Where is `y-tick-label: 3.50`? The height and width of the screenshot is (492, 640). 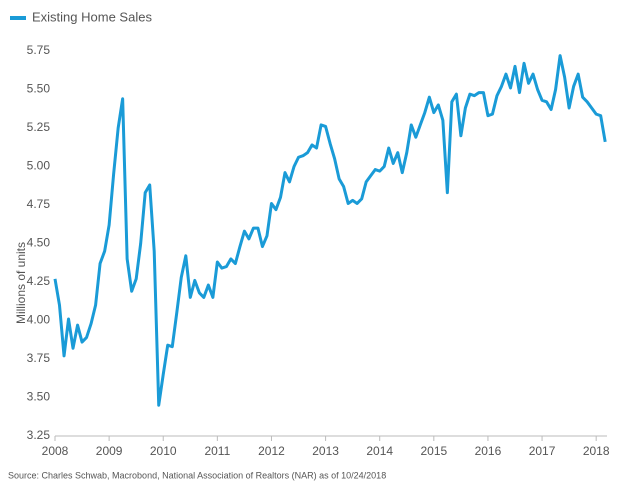 y-tick-label: 3.50 is located at coordinates (39, 397).